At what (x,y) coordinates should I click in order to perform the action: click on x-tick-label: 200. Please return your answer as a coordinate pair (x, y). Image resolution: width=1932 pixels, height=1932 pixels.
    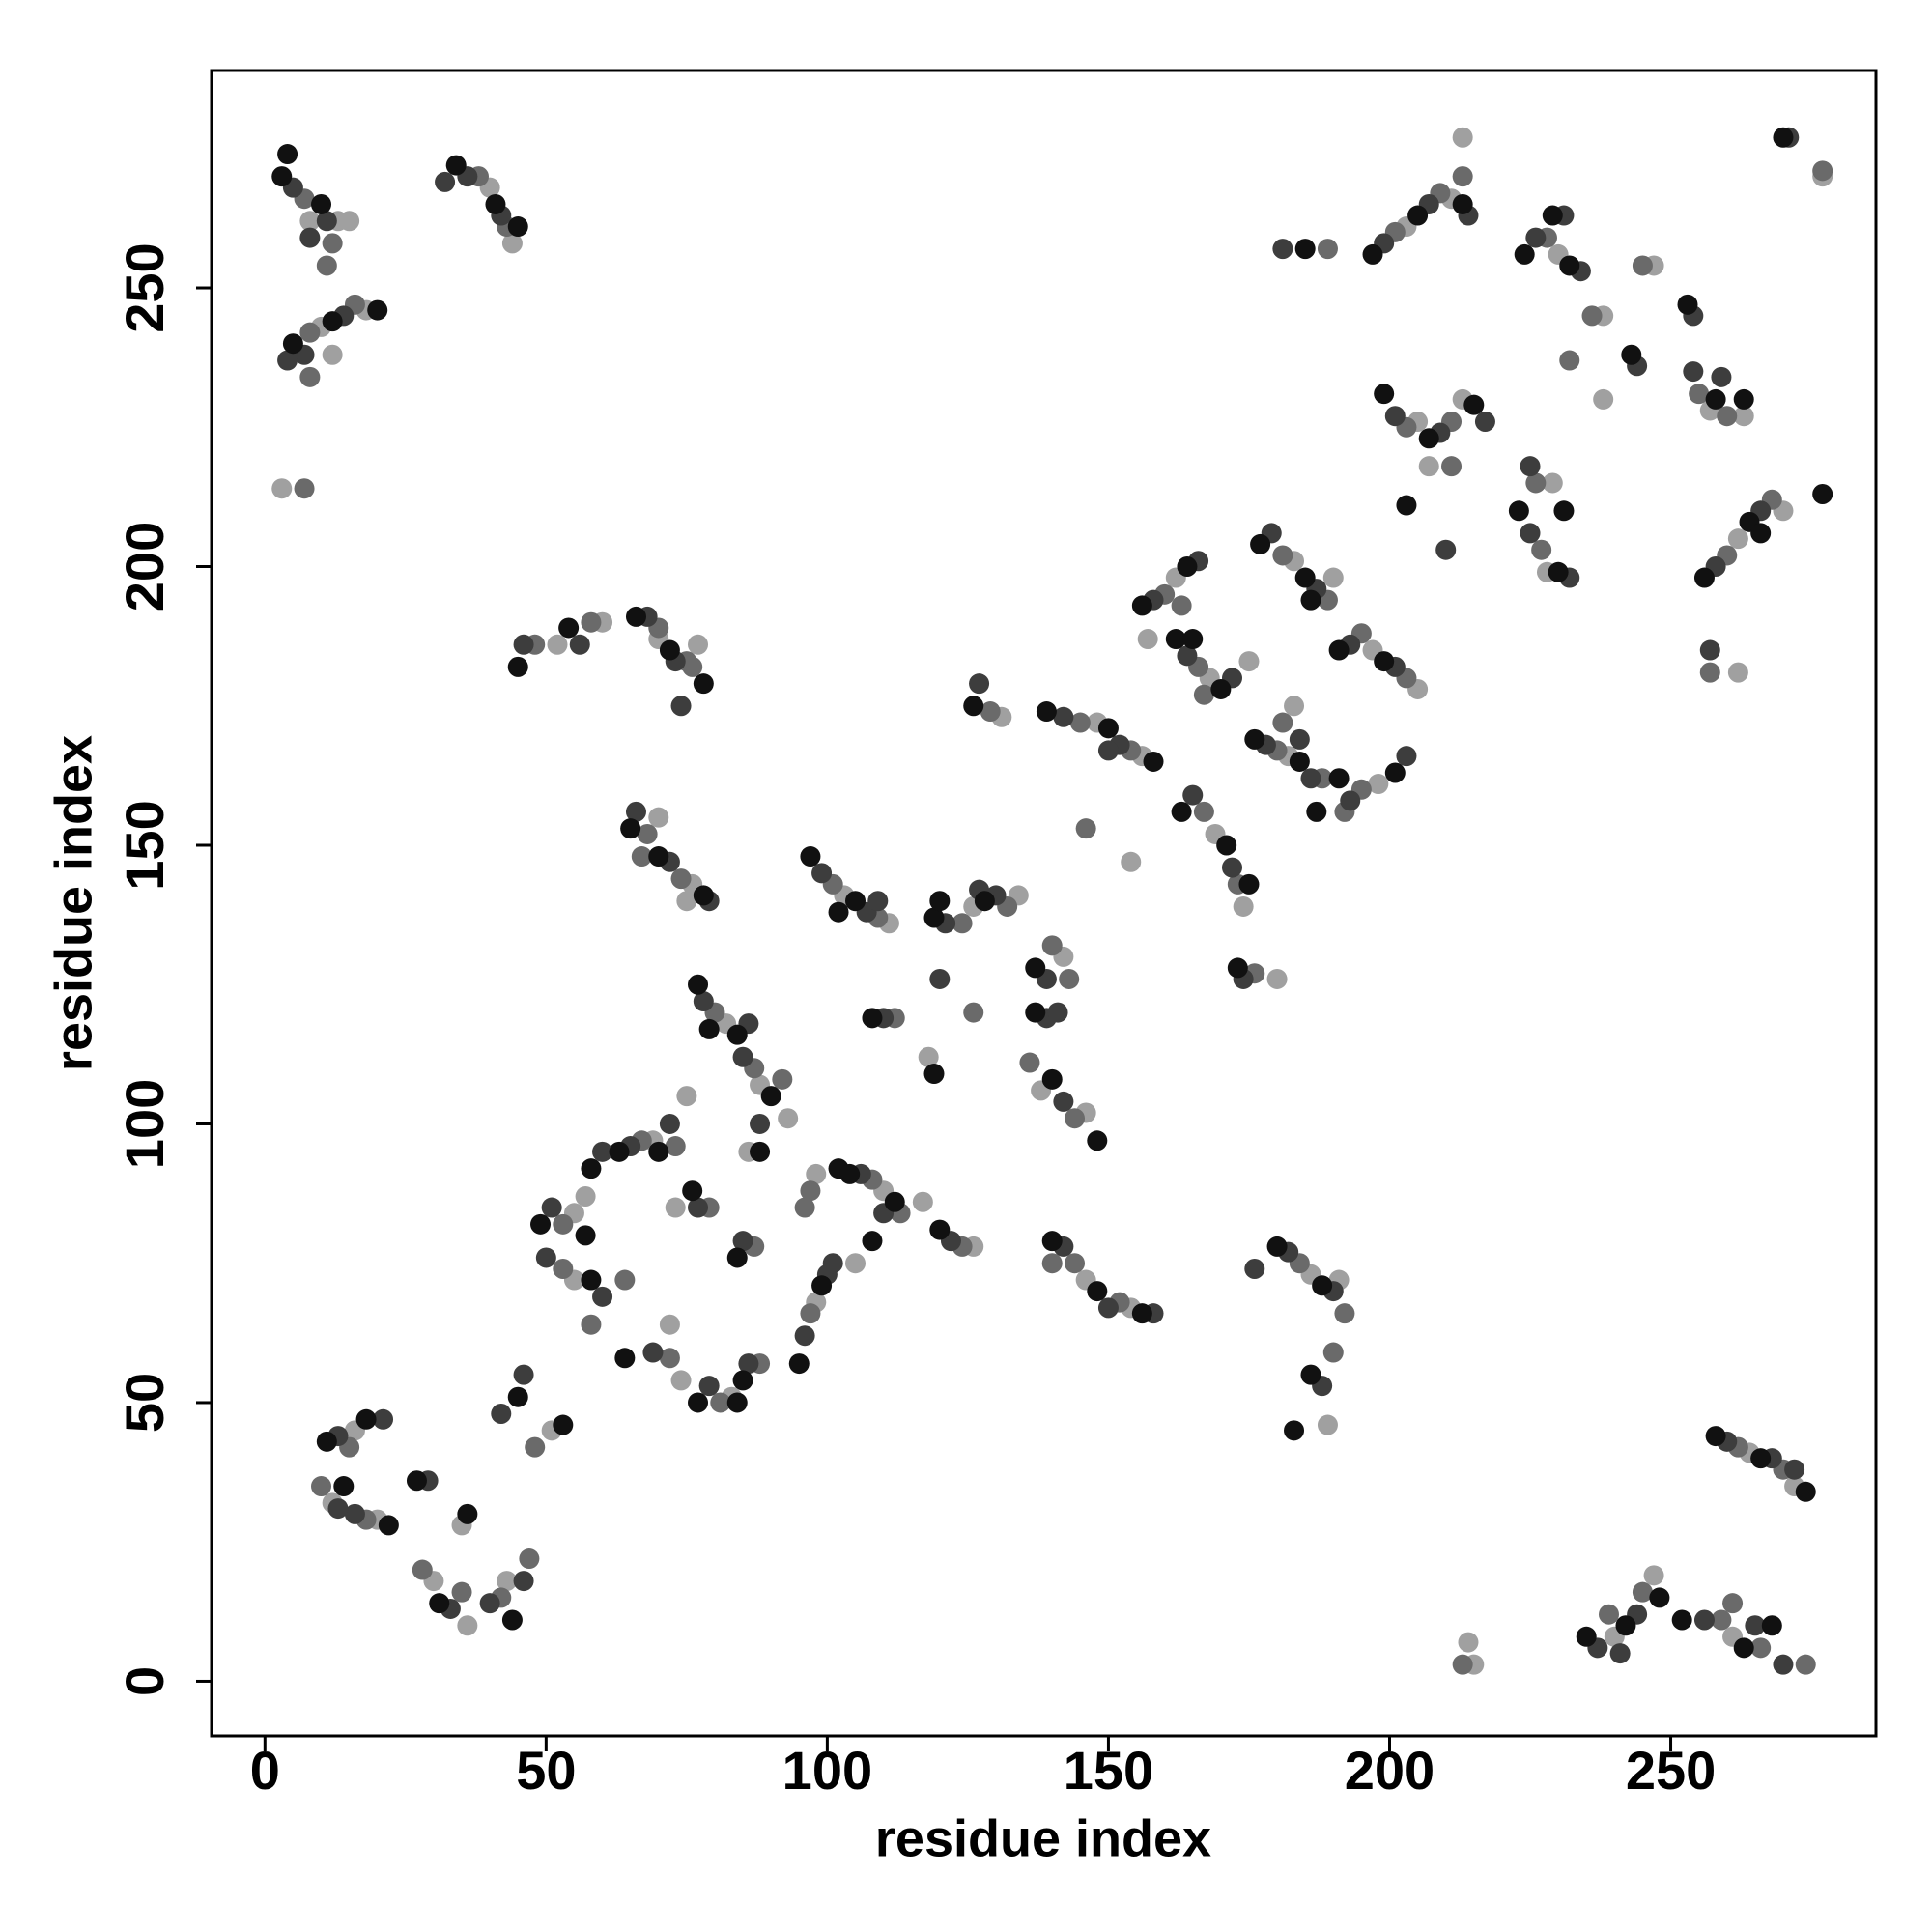
    Looking at the image, I should click on (1390, 1770).